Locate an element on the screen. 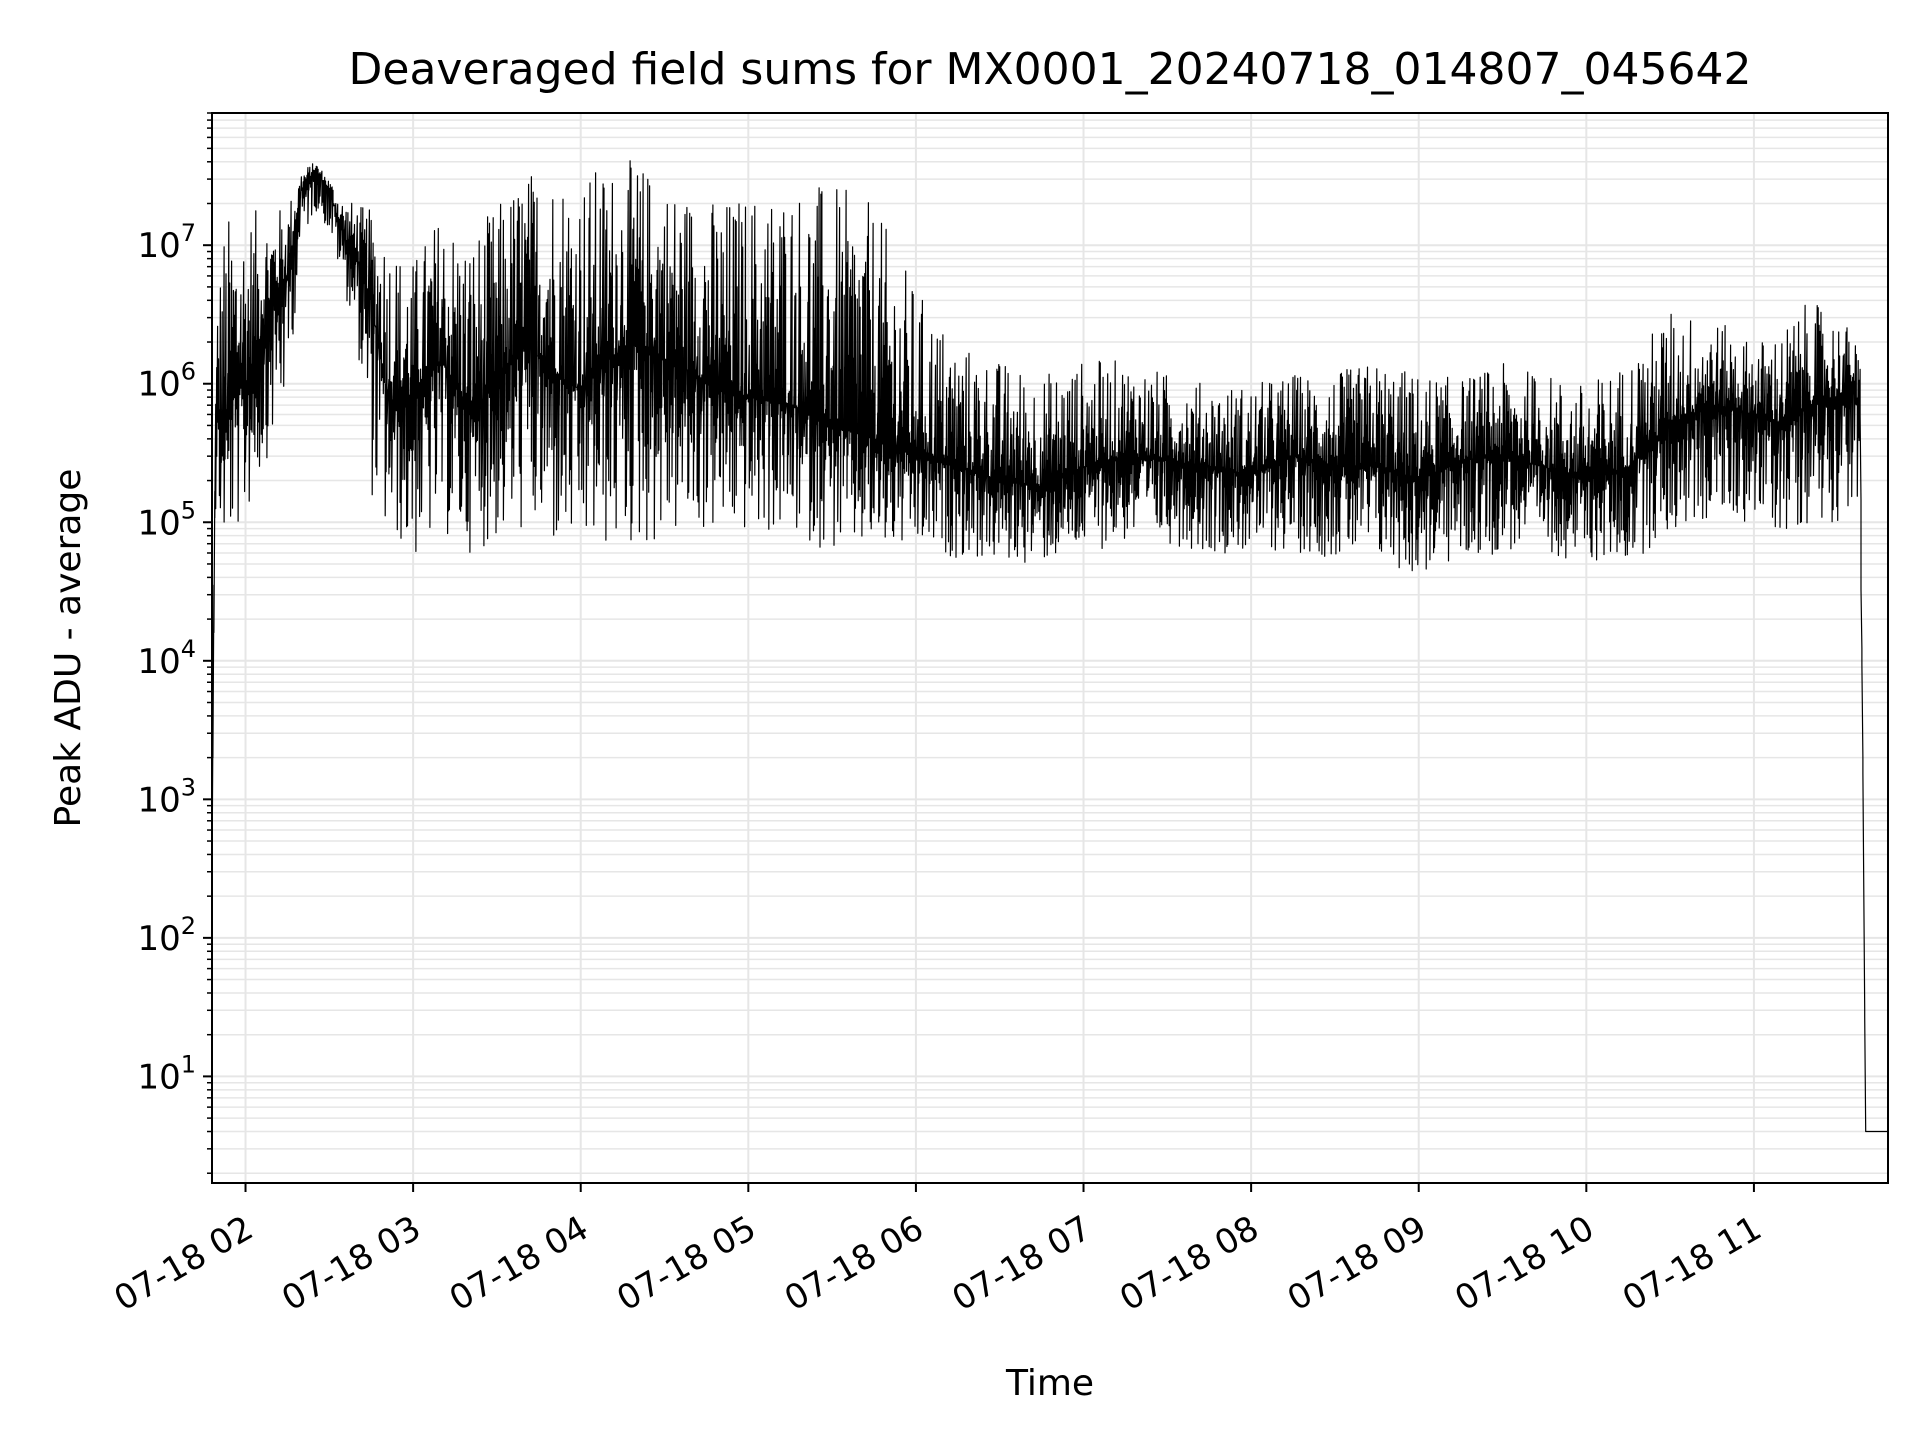 This screenshot has height=1440, width=1920. y-tick-exponent: 4 is located at coordinates (188, 649).